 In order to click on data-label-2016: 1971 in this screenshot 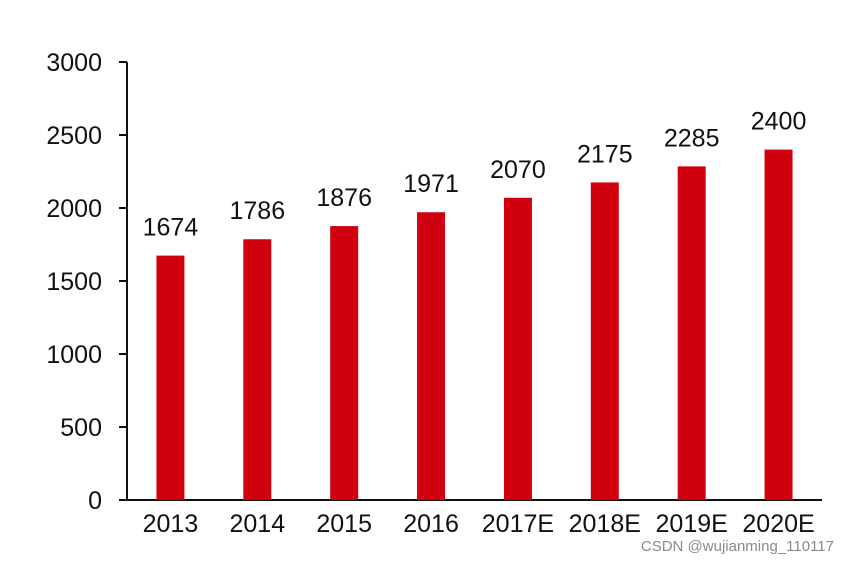, I will do `click(431, 184)`.